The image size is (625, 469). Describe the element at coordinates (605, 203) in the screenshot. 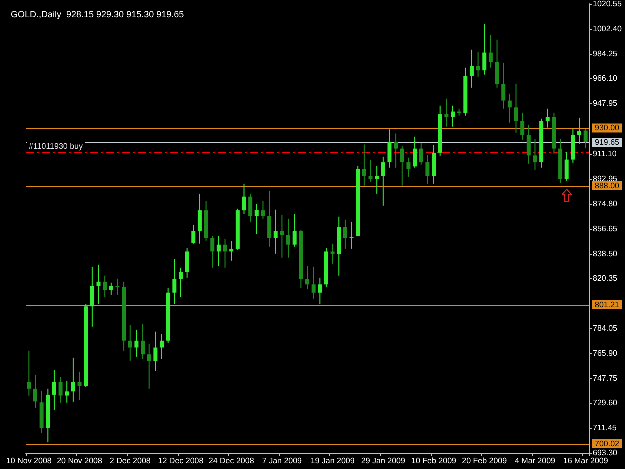

I see `y-tick-label: 874.80` at that location.